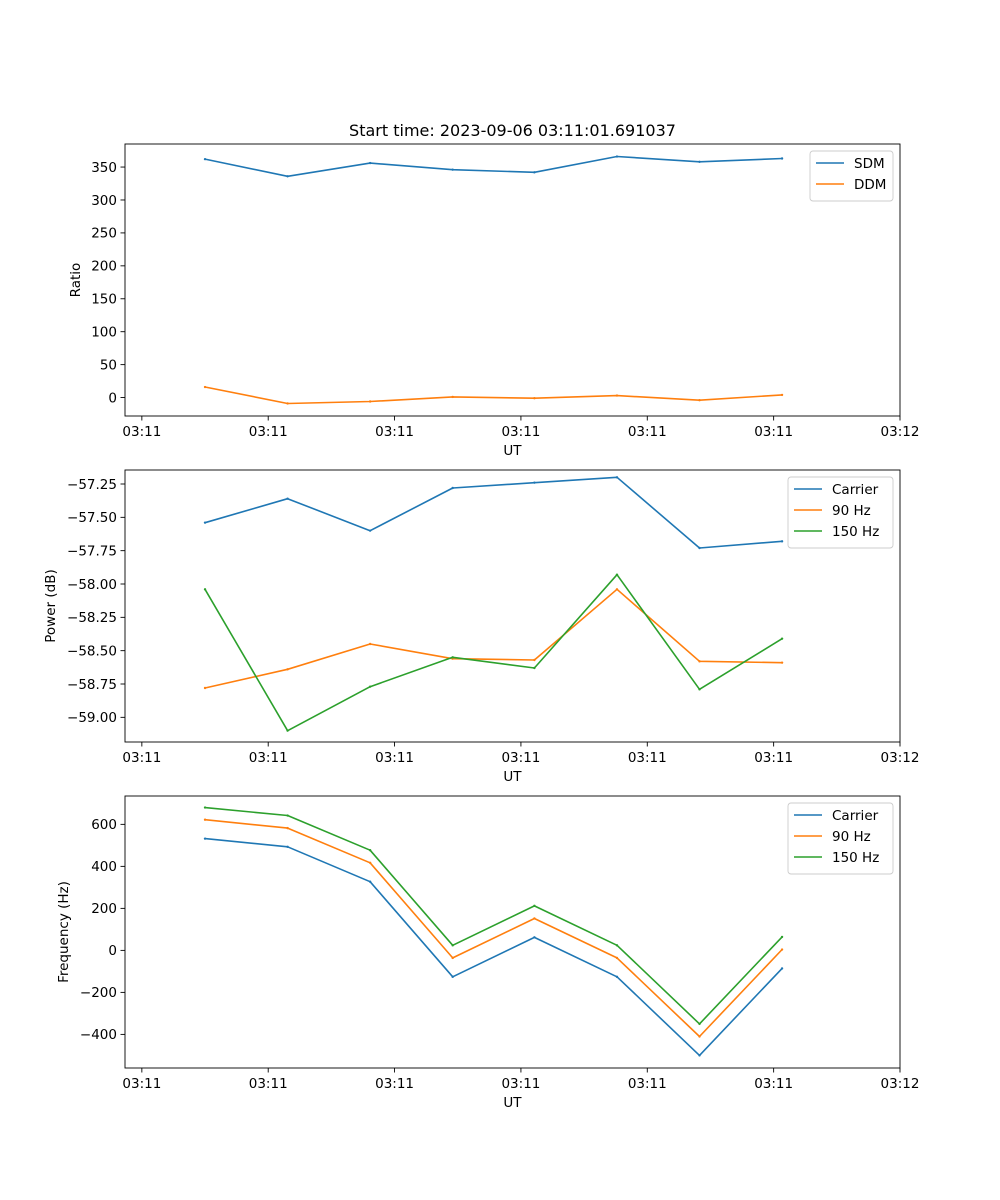 This screenshot has width=1000, height=1200. What do you see at coordinates (76, 280) in the screenshot?
I see `y-axis-label: Ratio` at bounding box center [76, 280].